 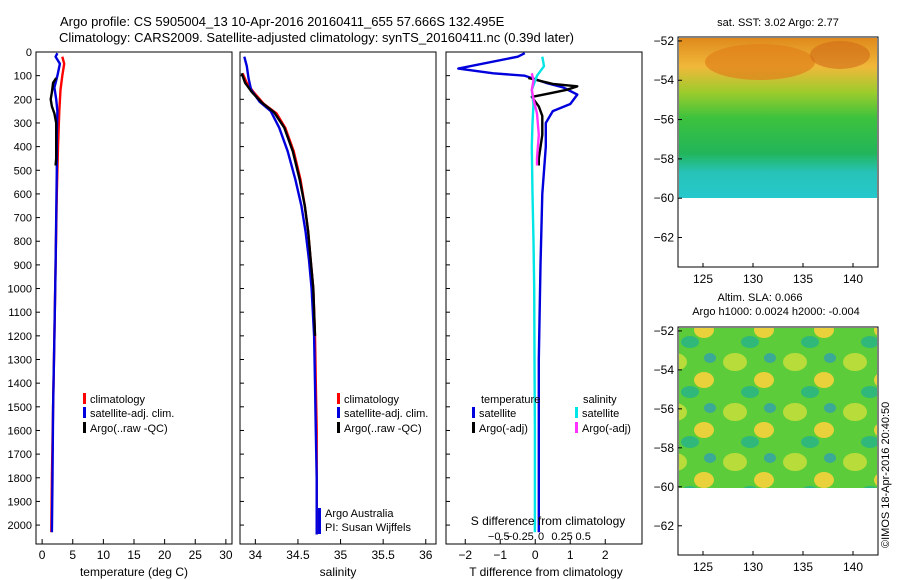 What do you see at coordinates (548, 521) in the screenshot?
I see `s-difference-label: S difference from climatology` at bounding box center [548, 521].